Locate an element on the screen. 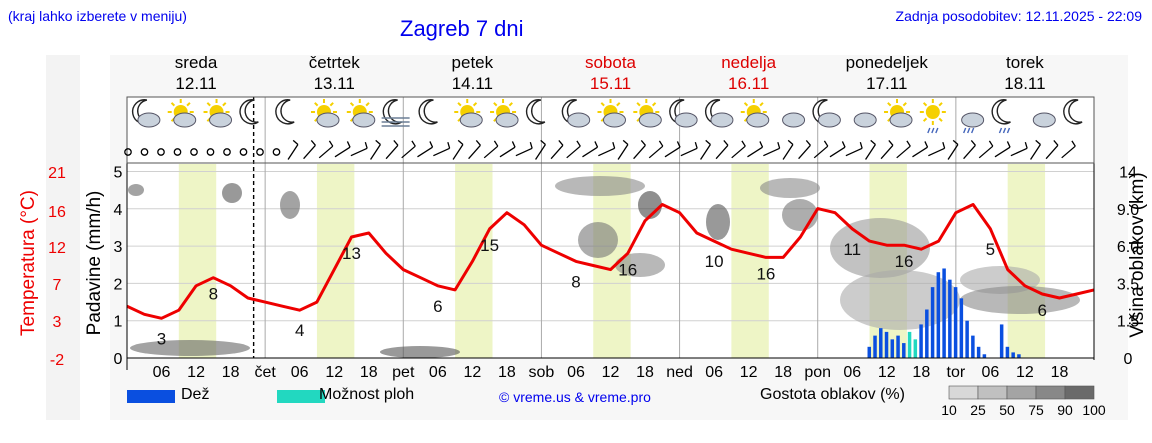 This screenshot has width=1152, height=443. temperature-label: 11 is located at coordinates (852, 249).